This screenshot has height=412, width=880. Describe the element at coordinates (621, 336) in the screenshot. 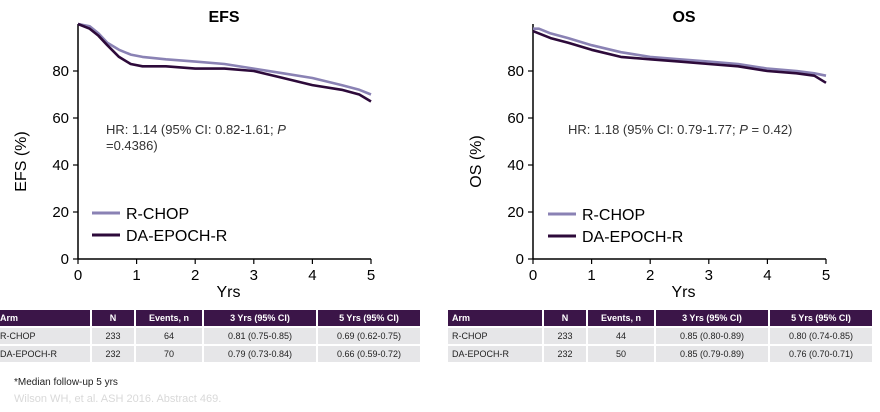

I see `cell-events: 44` at that location.